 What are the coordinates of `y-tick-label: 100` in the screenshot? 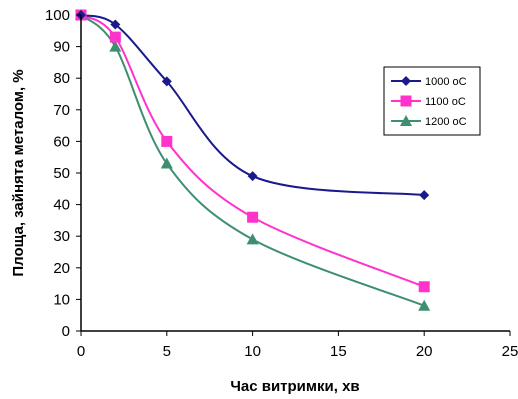 It's located at (57, 15).